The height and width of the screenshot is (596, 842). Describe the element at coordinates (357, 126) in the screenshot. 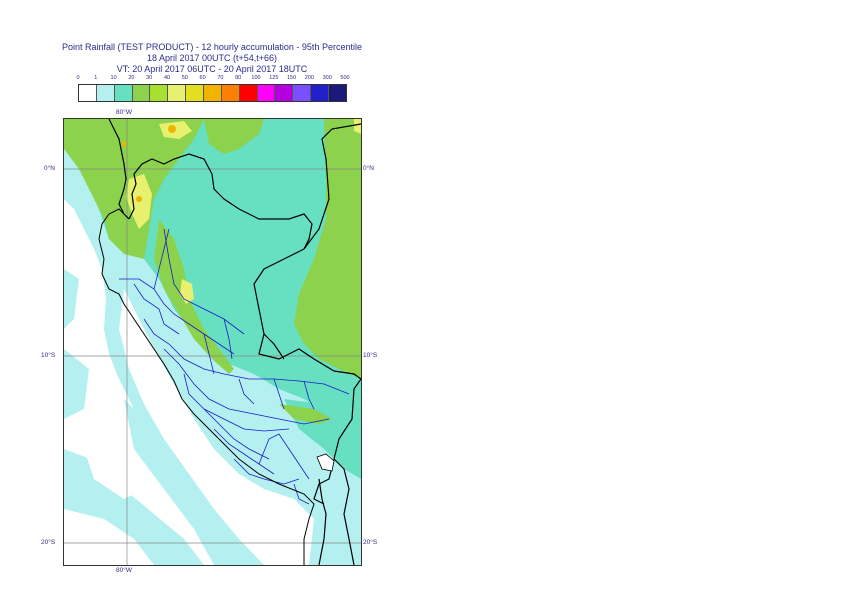

I see `rain-zone-40-50mm-core4` at that location.